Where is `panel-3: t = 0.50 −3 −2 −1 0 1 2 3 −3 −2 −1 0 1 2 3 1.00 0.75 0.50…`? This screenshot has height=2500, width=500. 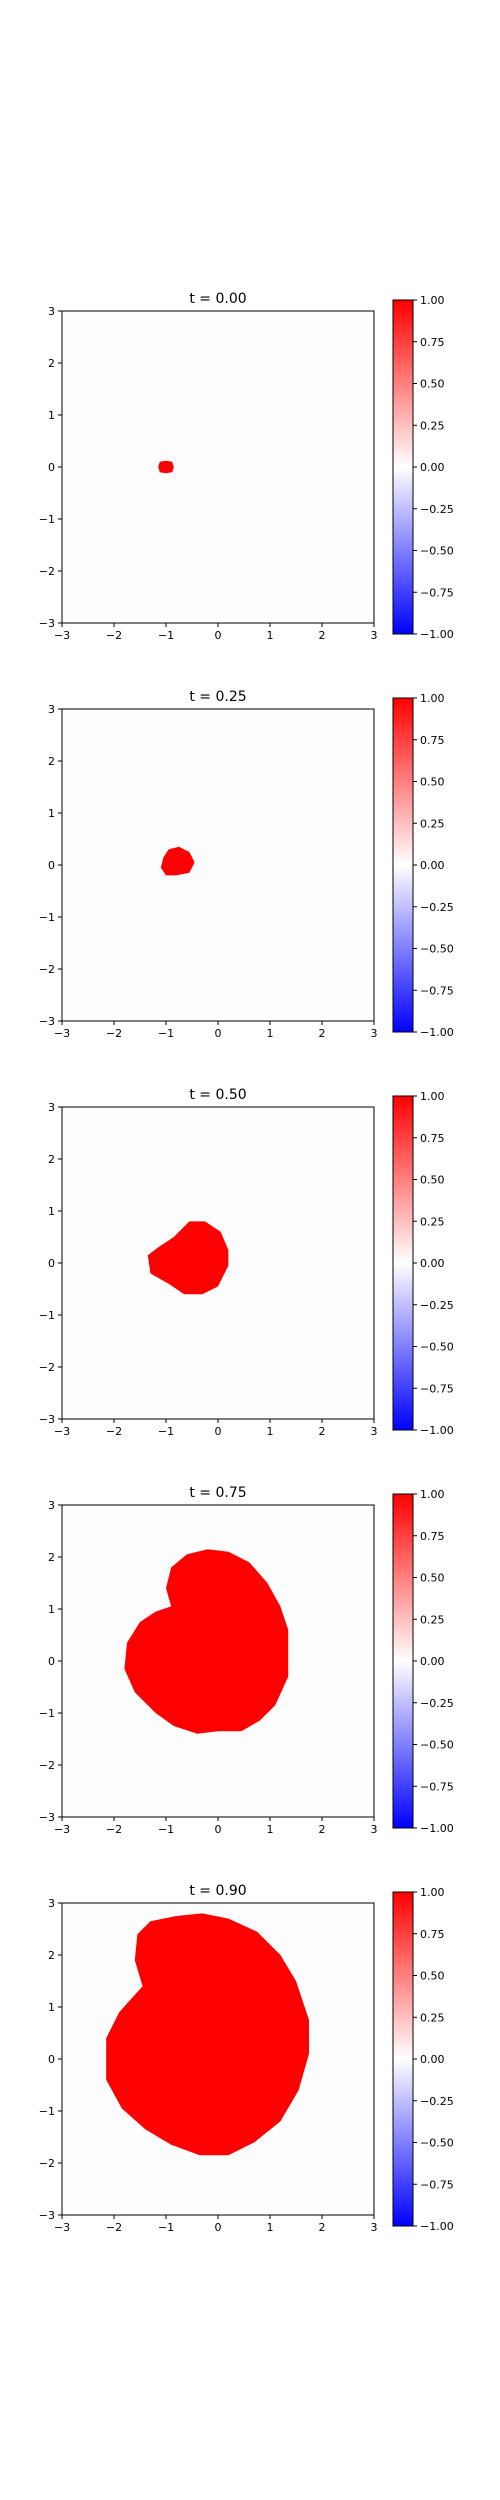 panel-3: t = 0.50 −3 −2 −1 0 1 2 3 −3 −2 −1 0 1 2 3 1.00 0.75 0.50… is located at coordinates (246, 1262).